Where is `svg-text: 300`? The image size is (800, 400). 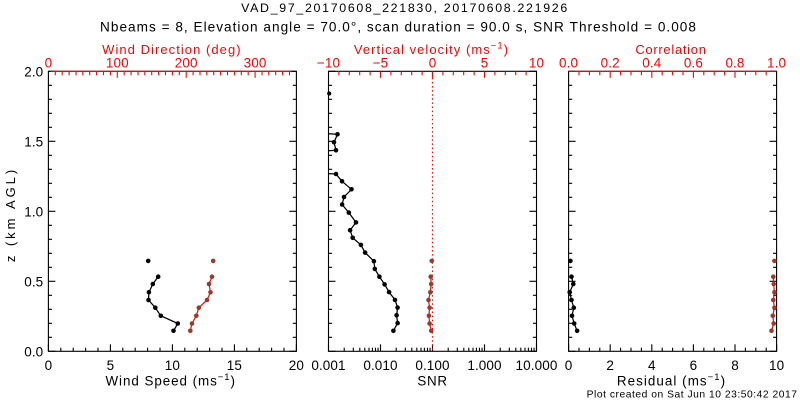 svg-text: 300 is located at coordinates (255, 63).